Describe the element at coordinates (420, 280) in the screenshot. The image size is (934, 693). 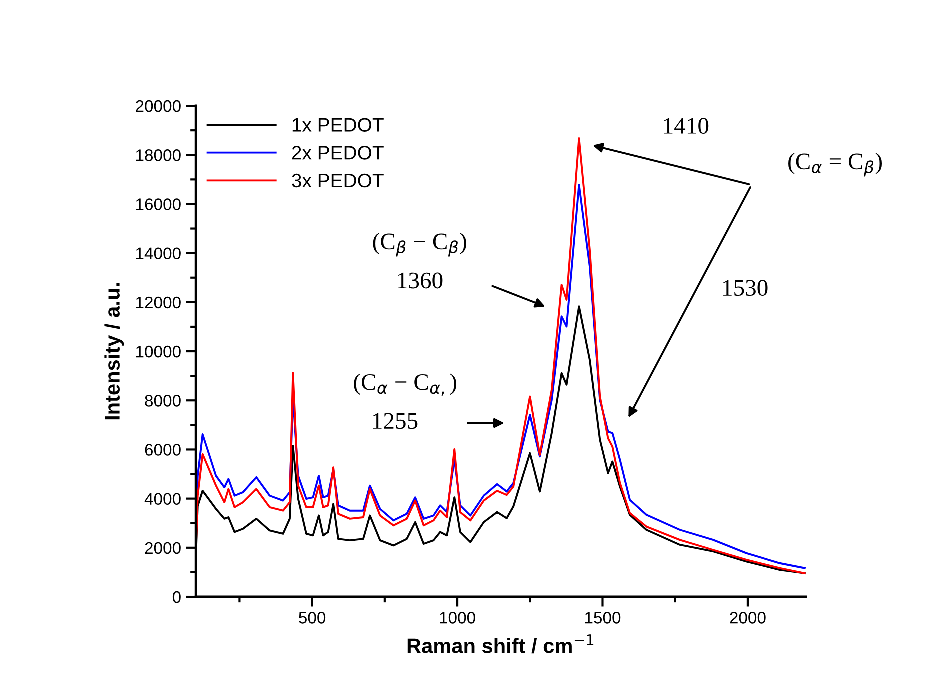
I see `annotation: 1360` at that location.